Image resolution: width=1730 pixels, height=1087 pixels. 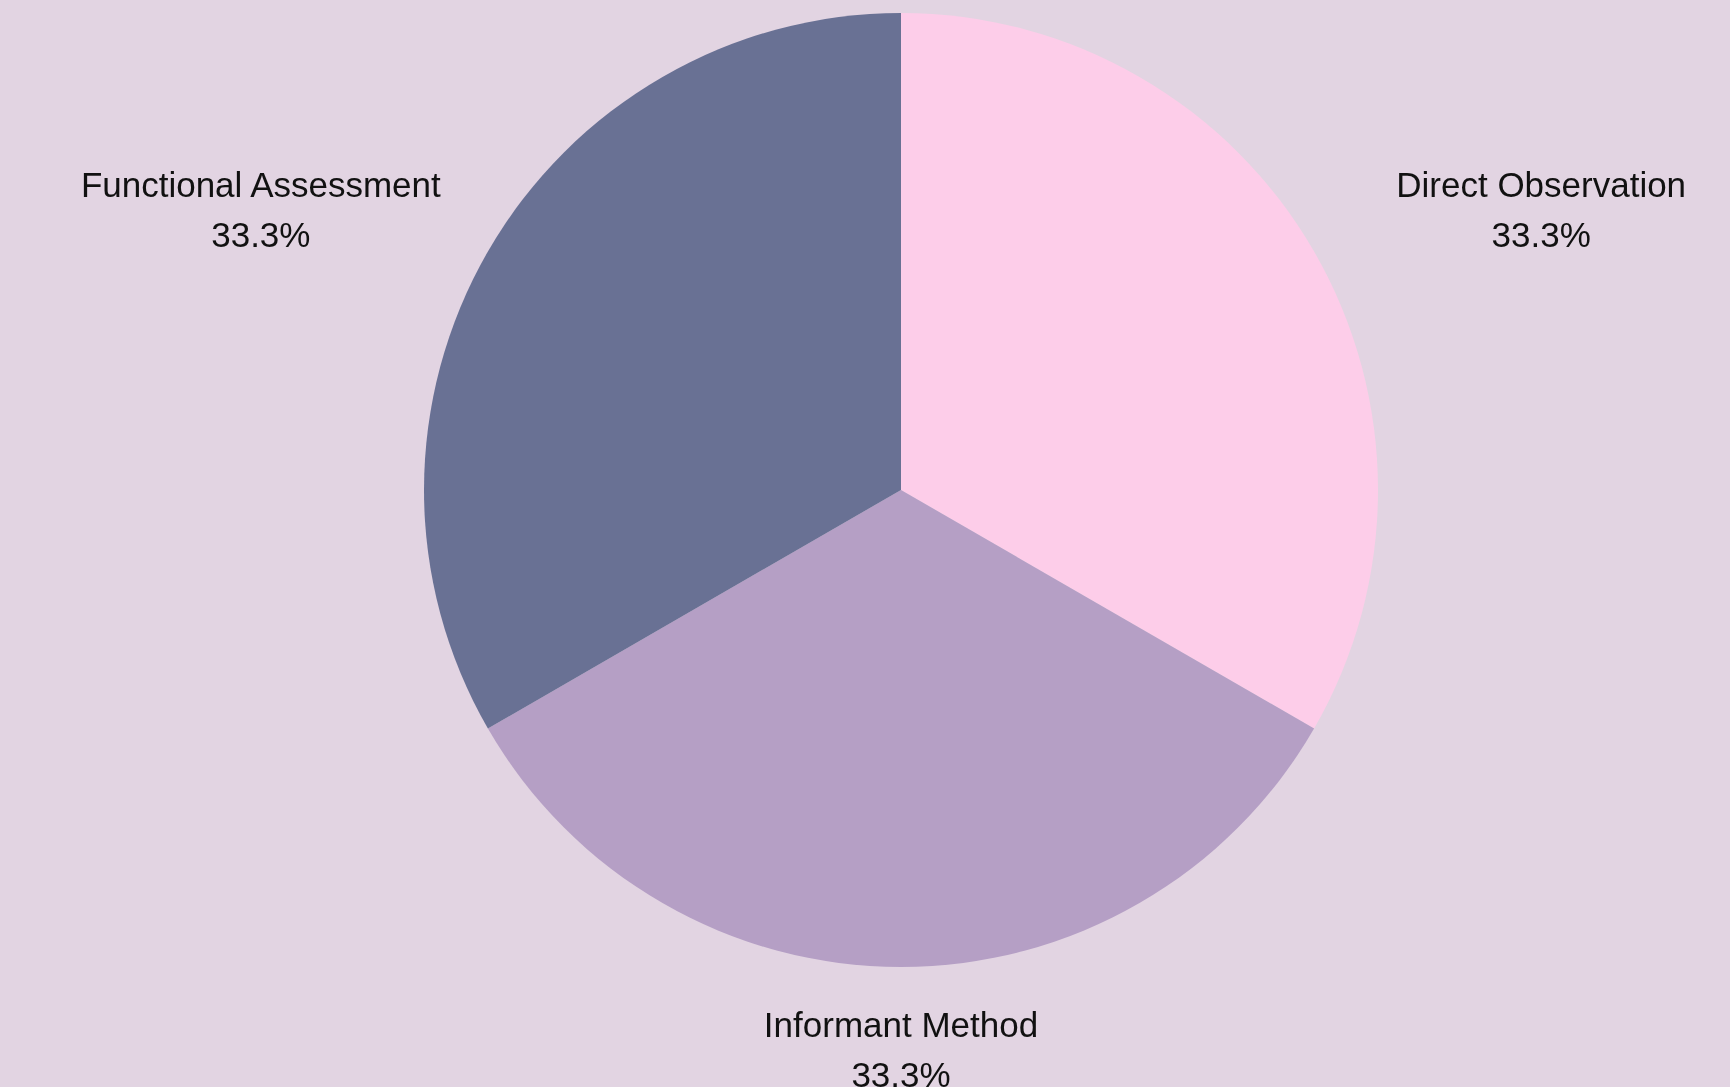 I want to click on slice-label: Direct Observation, so click(x=1541, y=184).